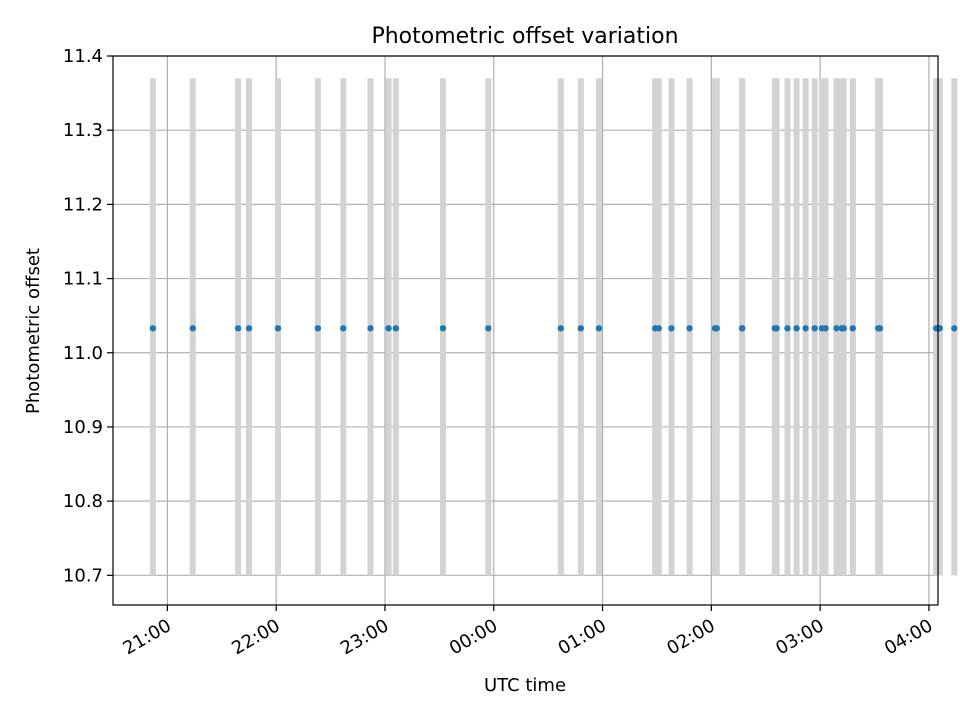 Image resolution: width=960 pixels, height=720 pixels. What do you see at coordinates (33, 331) in the screenshot?
I see `y-axis-title: Photometric offset` at bounding box center [33, 331].